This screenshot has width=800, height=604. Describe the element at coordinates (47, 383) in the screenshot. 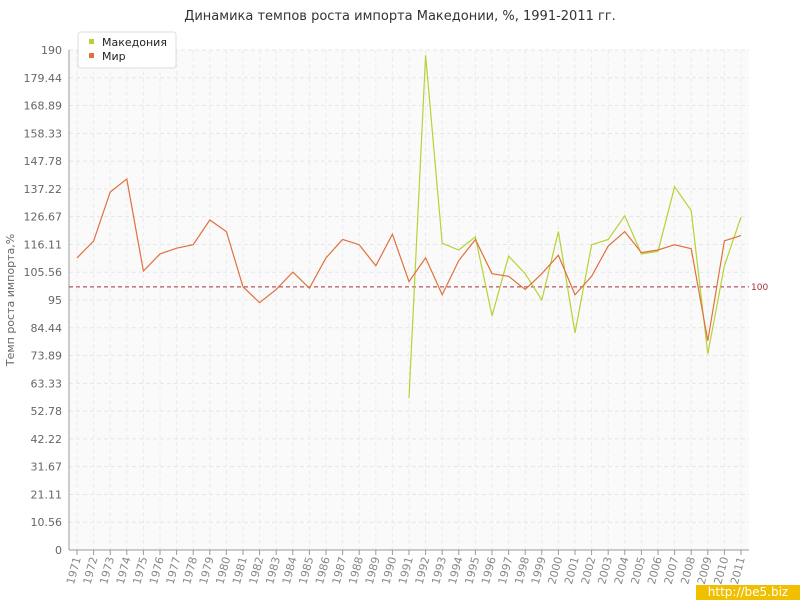

I see `y-tick-label: 63.33` at that location.